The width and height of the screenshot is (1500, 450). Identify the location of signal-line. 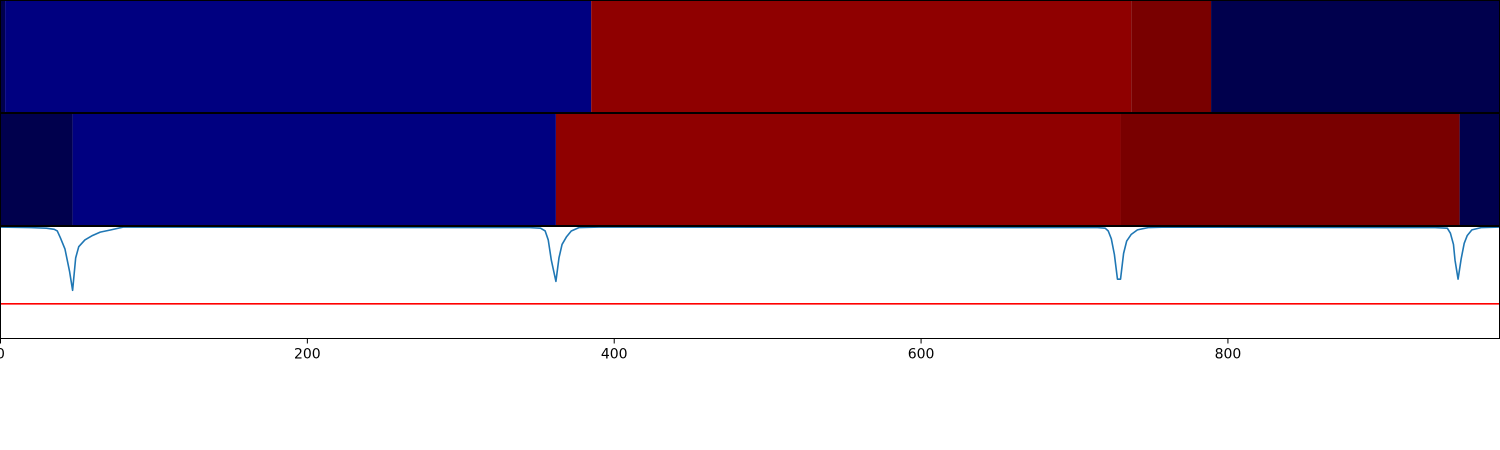
(750, 259).